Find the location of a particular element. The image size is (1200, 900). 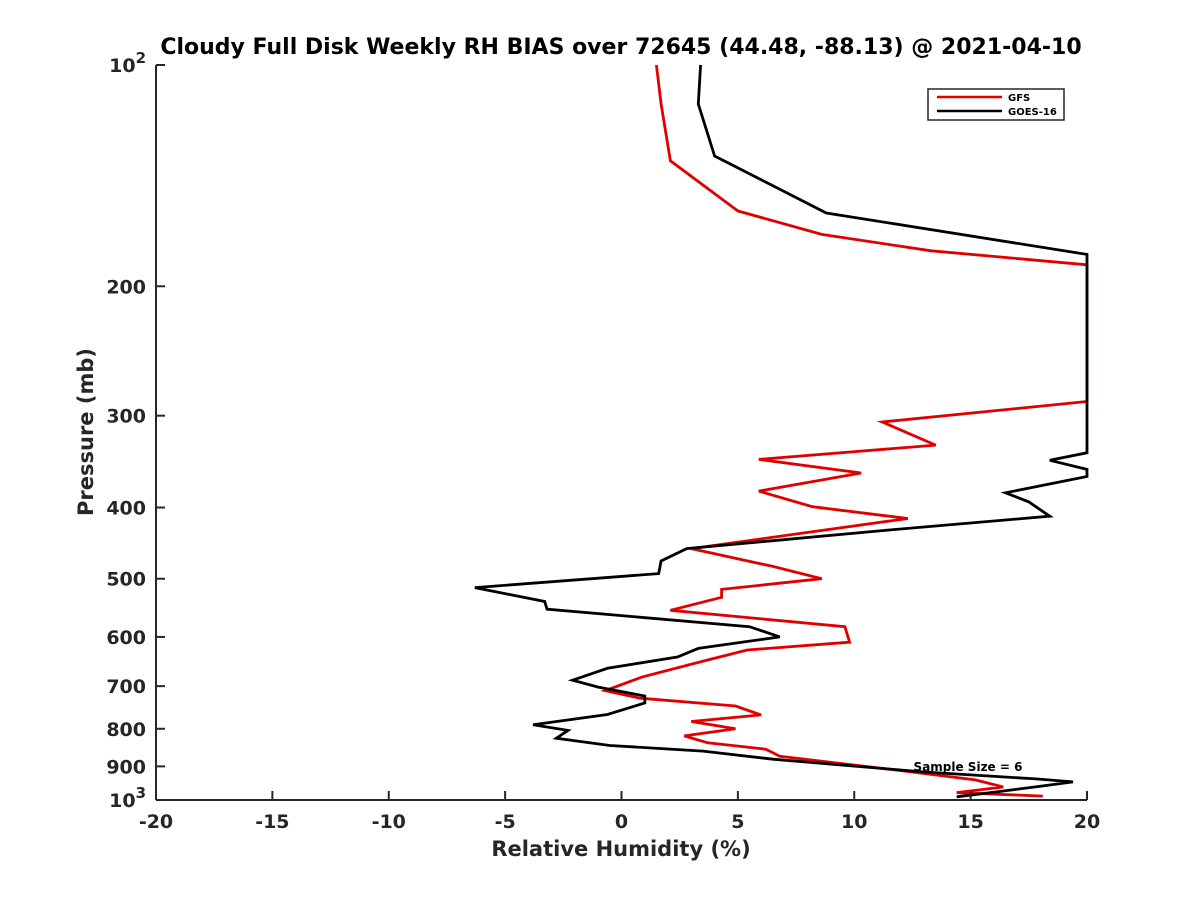

y-tick-label: 500 is located at coordinates (126, 580).